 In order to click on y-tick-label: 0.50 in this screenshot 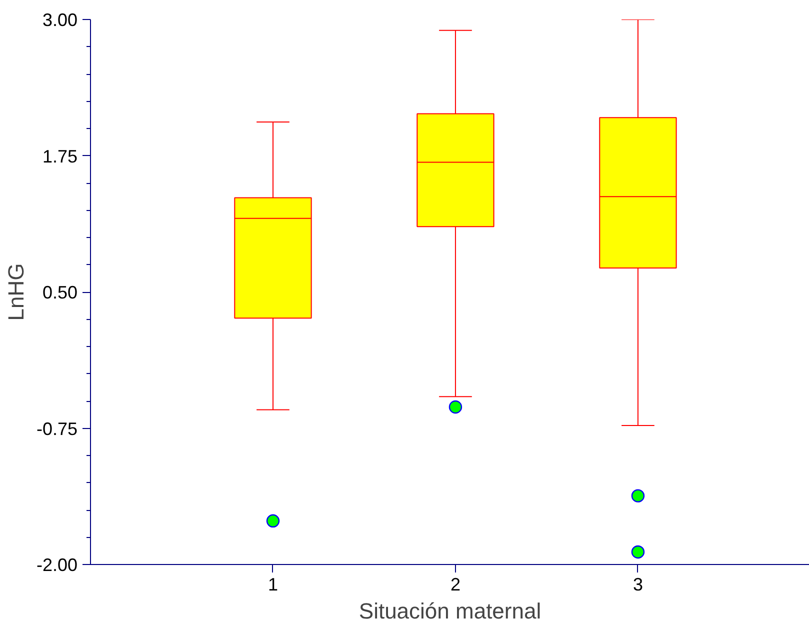, I will do `click(60, 292)`.